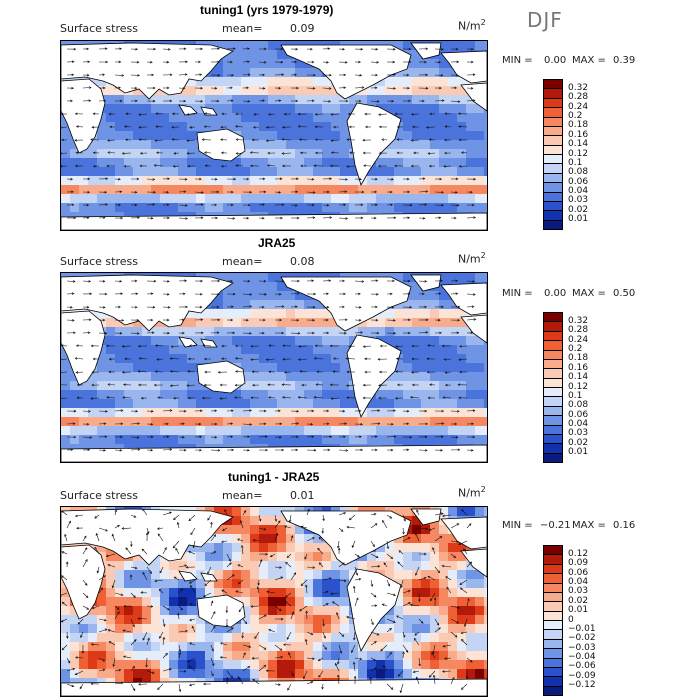 The width and height of the screenshot is (700, 700). I want to click on coastline, so click(83, 116).